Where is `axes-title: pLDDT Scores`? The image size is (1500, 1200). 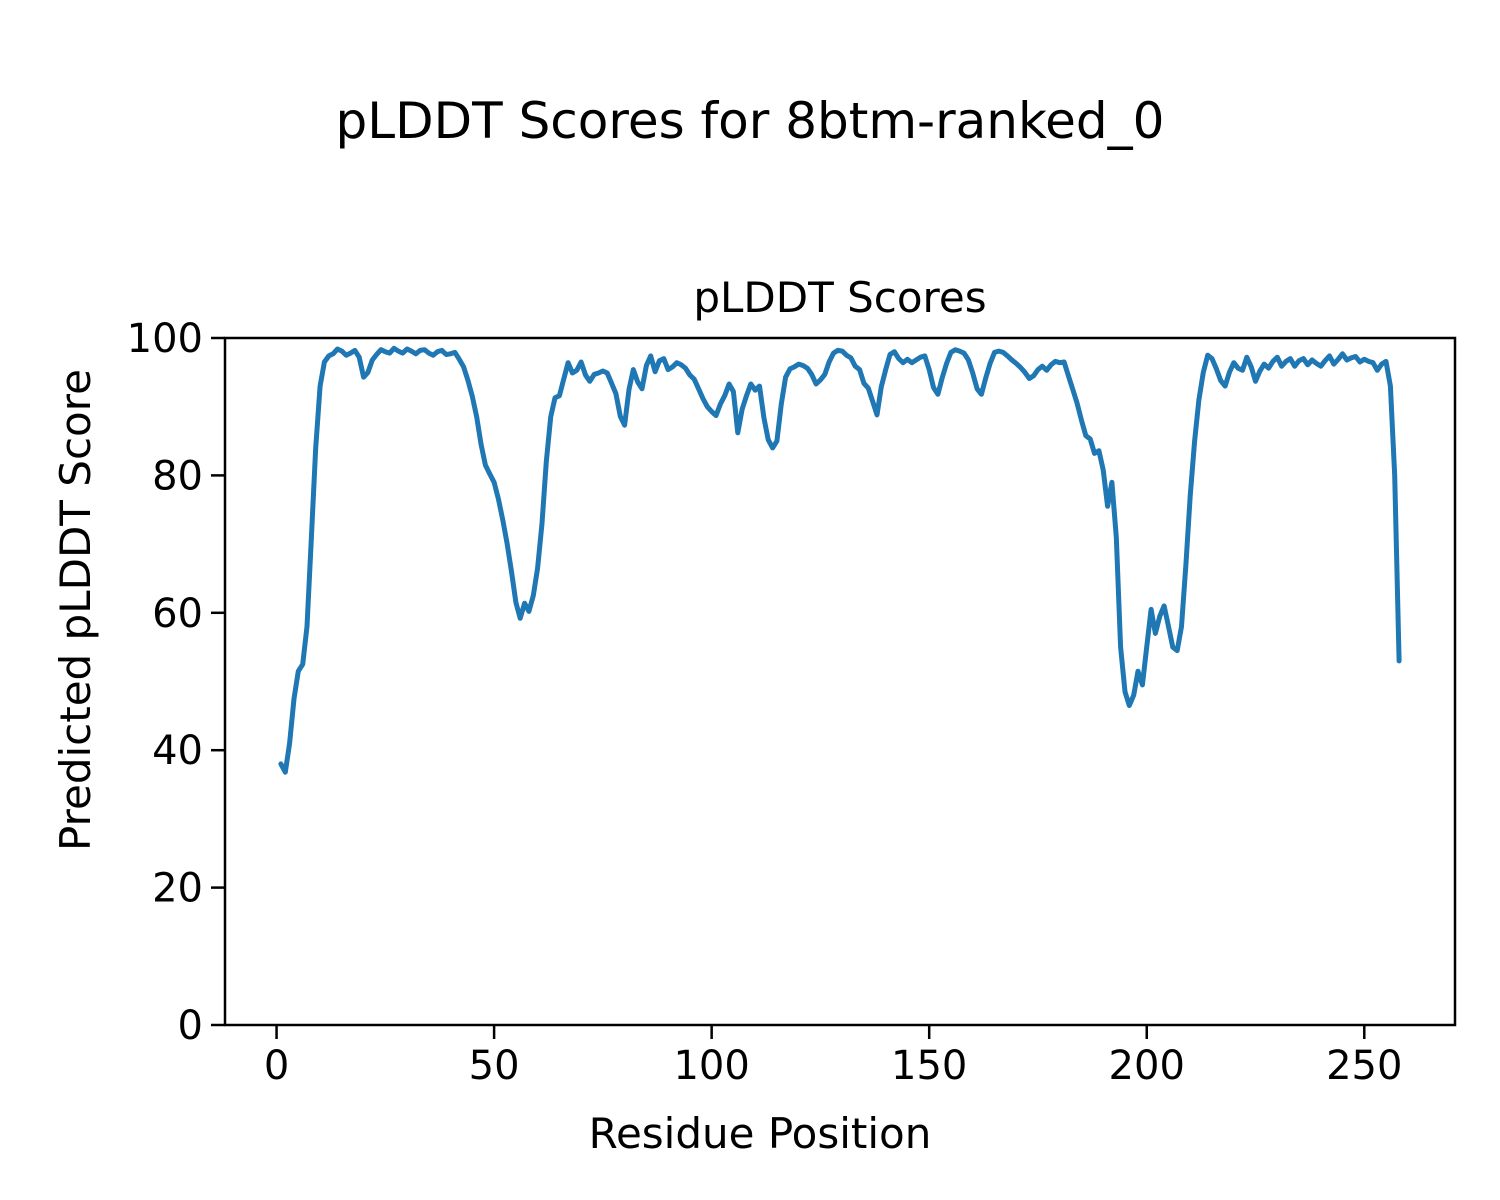
axes-title: pLDDT Scores is located at coordinates (839, 297).